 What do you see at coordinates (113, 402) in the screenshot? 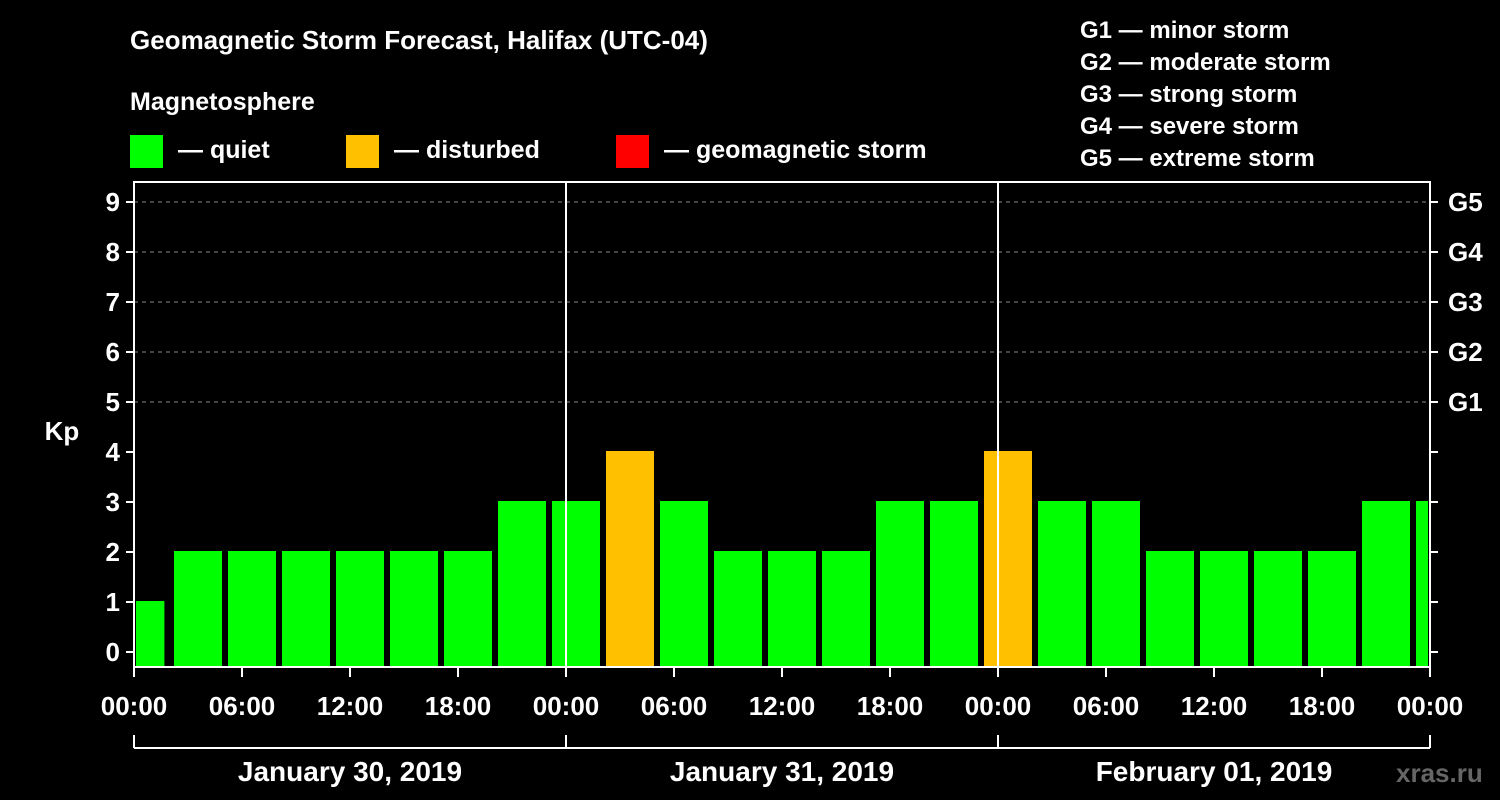
I see `y-tick-label: 5` at bounding box center [113, 402].